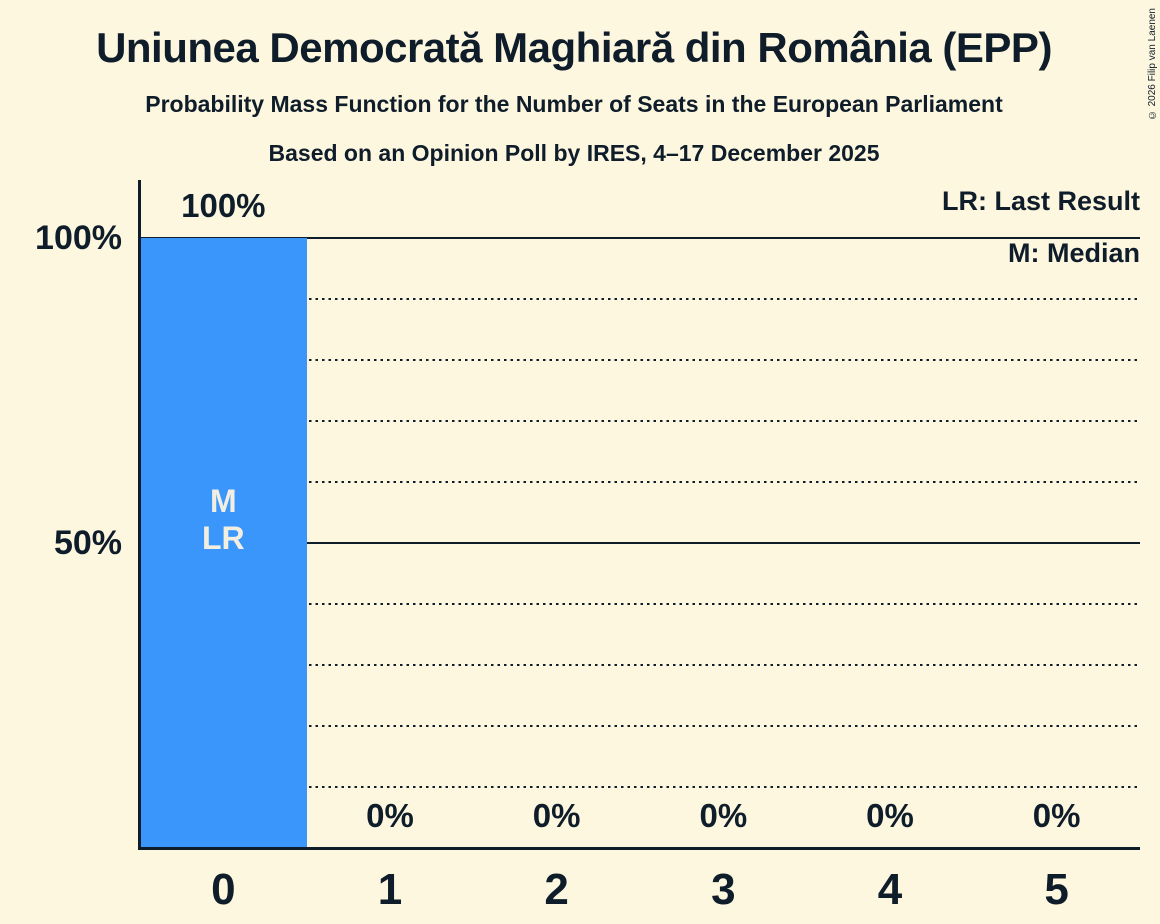 The width and height of the screenshot is (1160, 924). I want to click on x-axis-line, so click(639, 848).